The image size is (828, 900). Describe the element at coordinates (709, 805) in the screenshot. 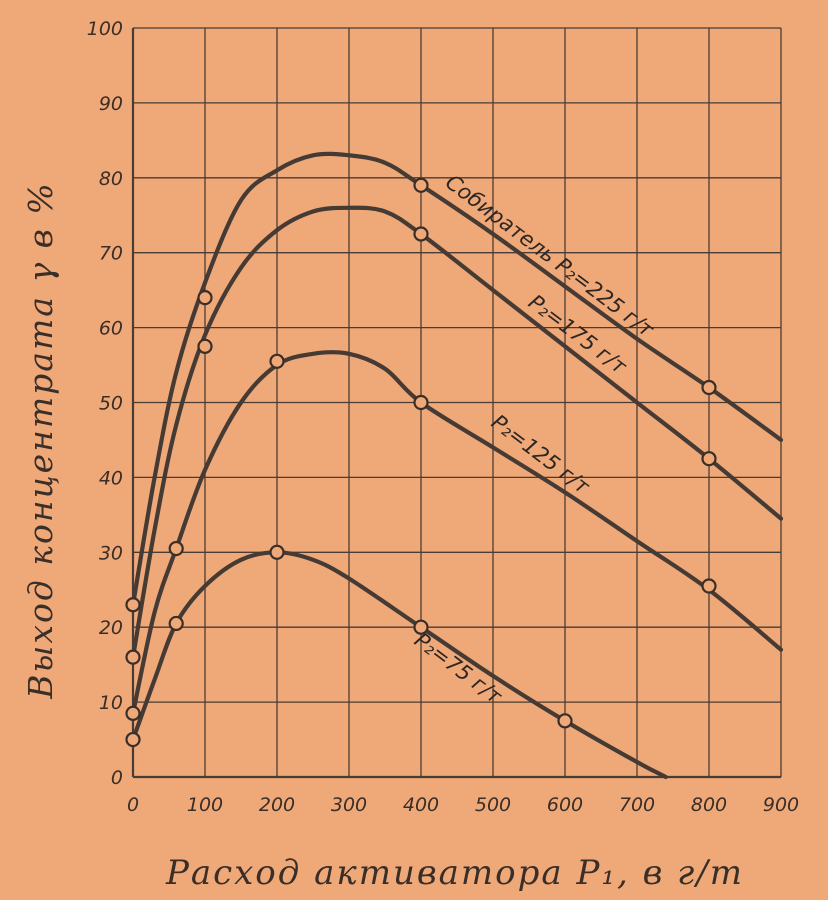

I see `x-tick-label: 800` at that location.